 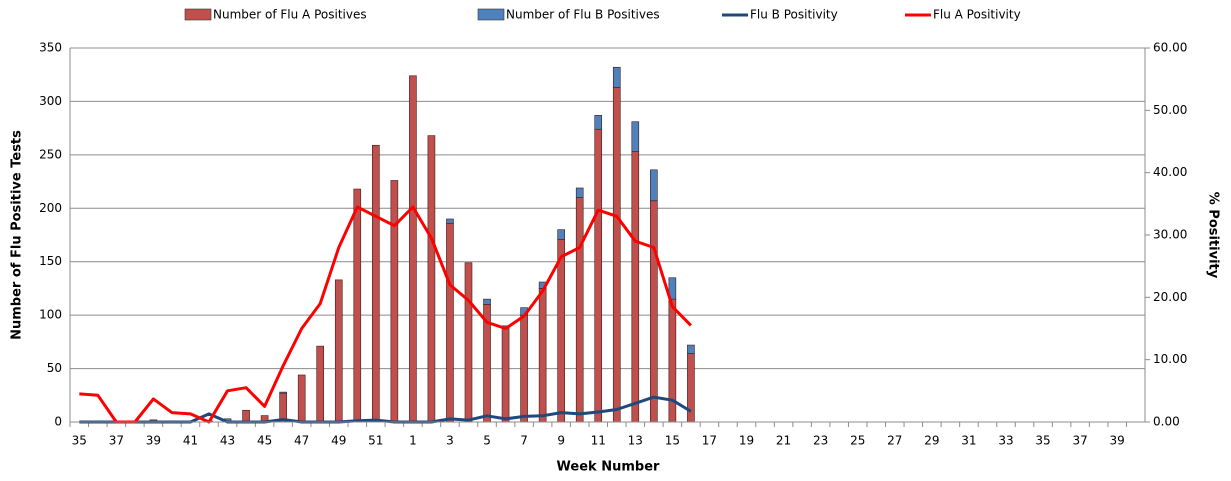 I want to click on legend-label: Number of Flu B Positives, so click(x=583, y=15).